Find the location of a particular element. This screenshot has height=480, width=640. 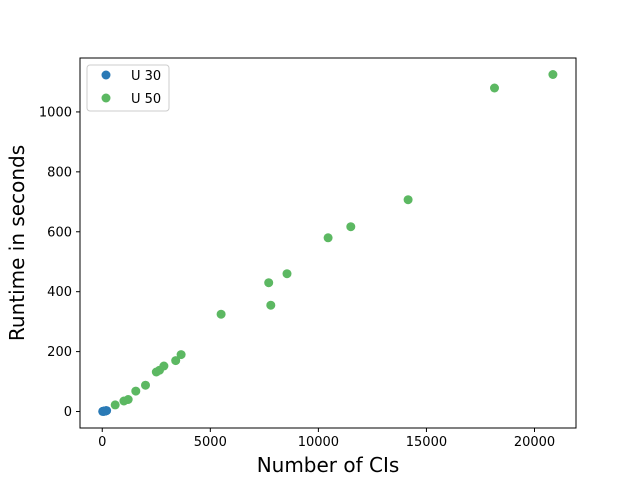

x-axis-ticks: 0 5000 10000 15000 20000 is located at coordinates (326, 439).